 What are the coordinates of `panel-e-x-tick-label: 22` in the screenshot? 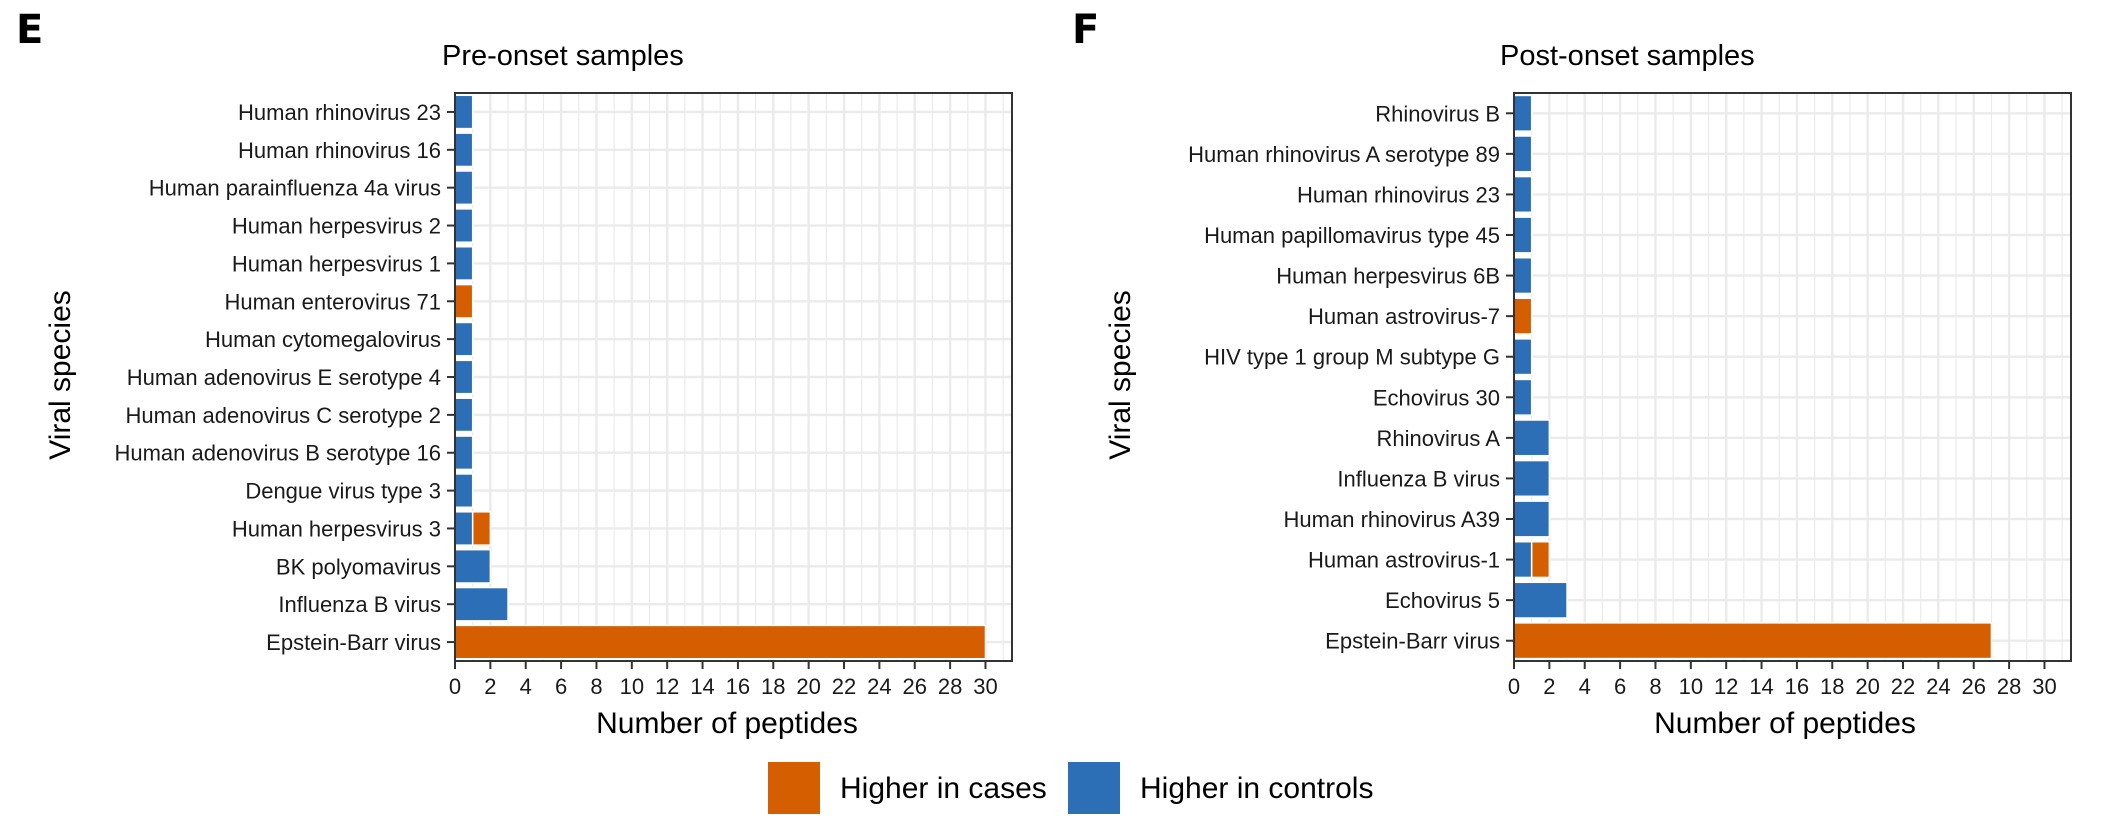 It's located at (844, 686).